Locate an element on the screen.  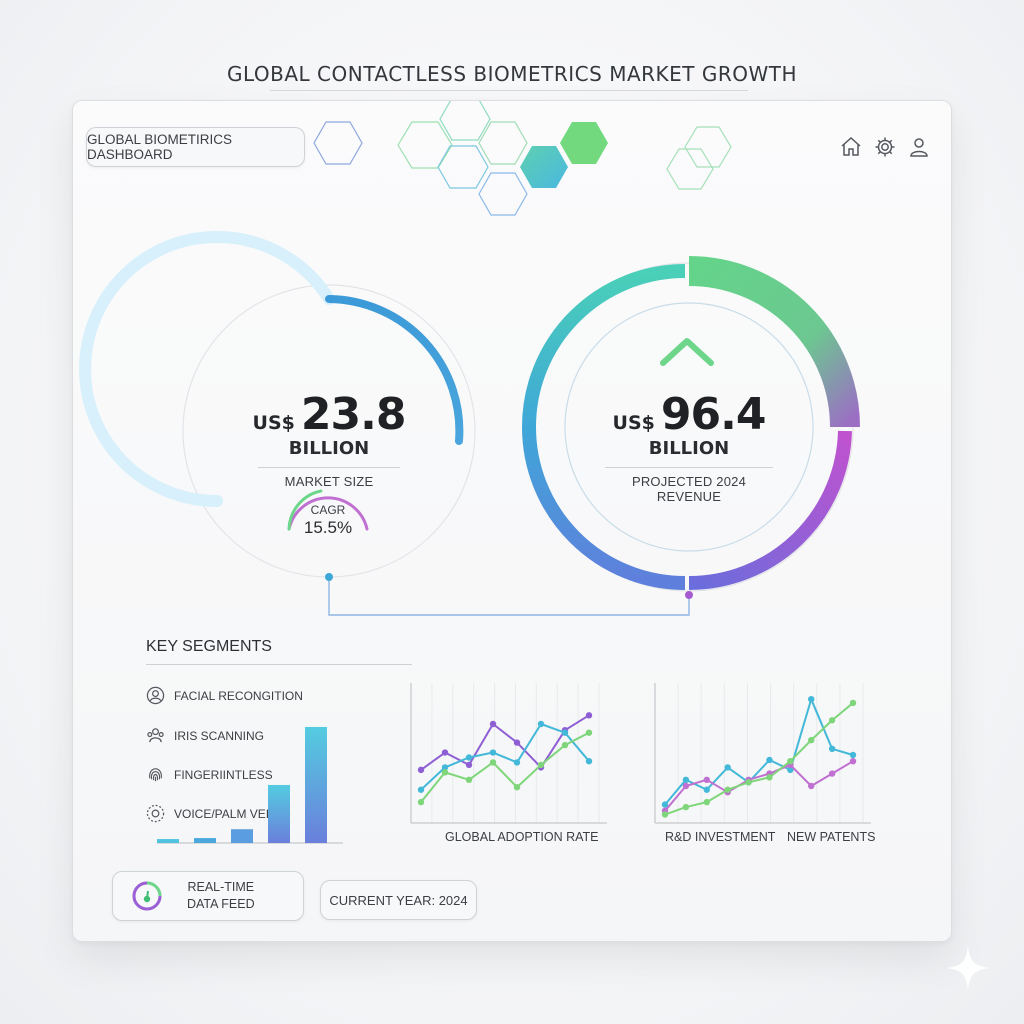
connector-dot-right is located at coordinates (689, 595).